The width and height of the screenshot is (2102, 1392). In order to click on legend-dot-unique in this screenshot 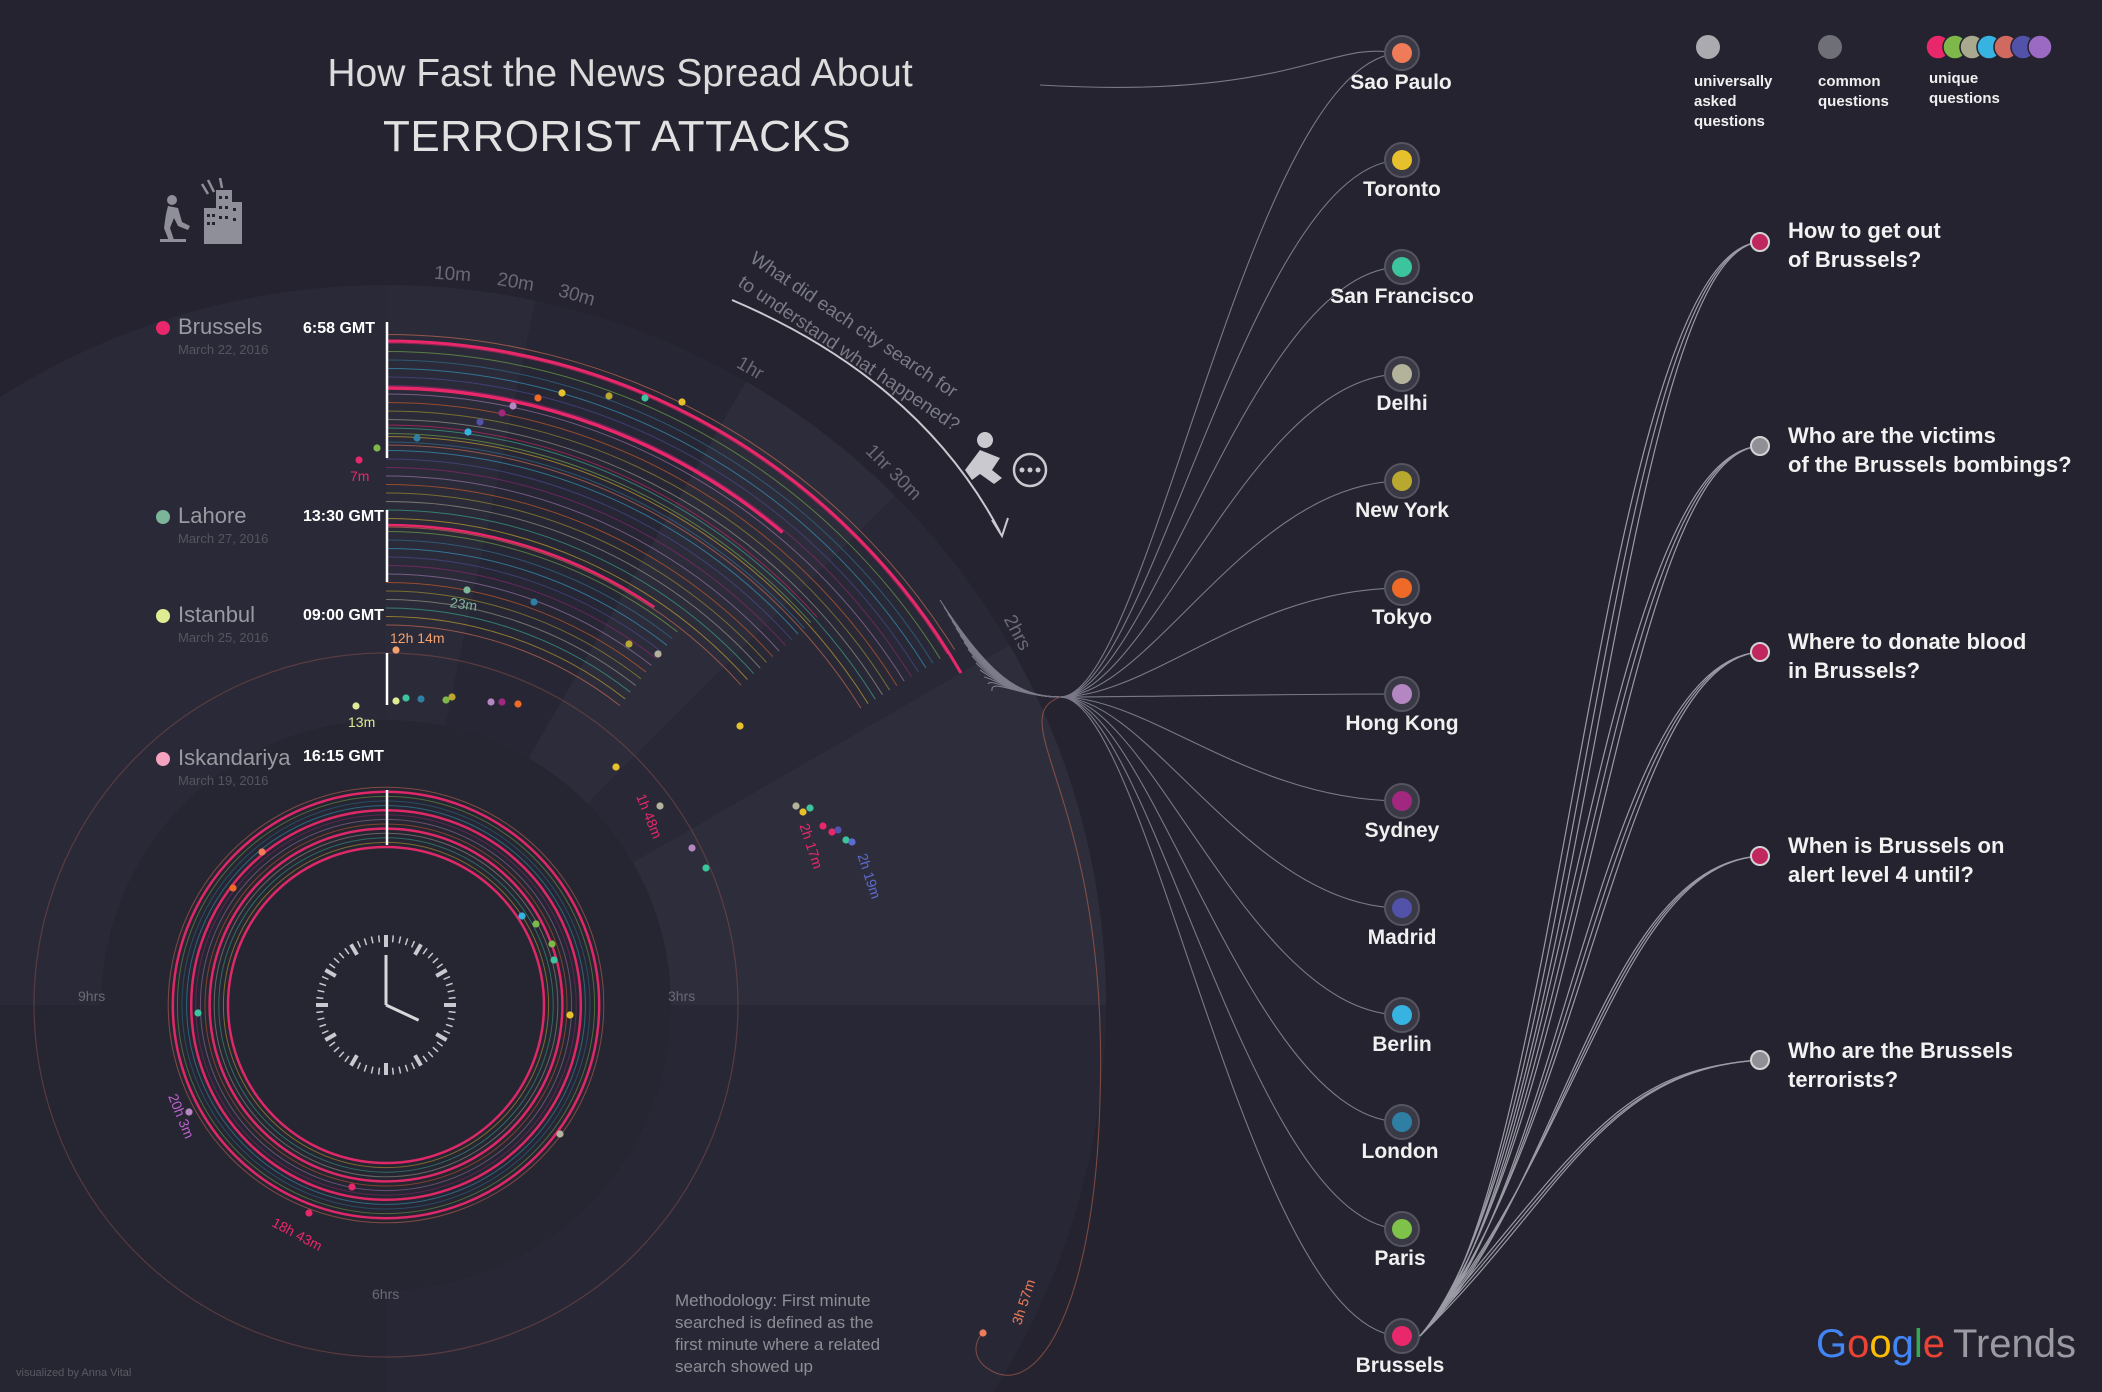, I will do `click(2040, 47)`.